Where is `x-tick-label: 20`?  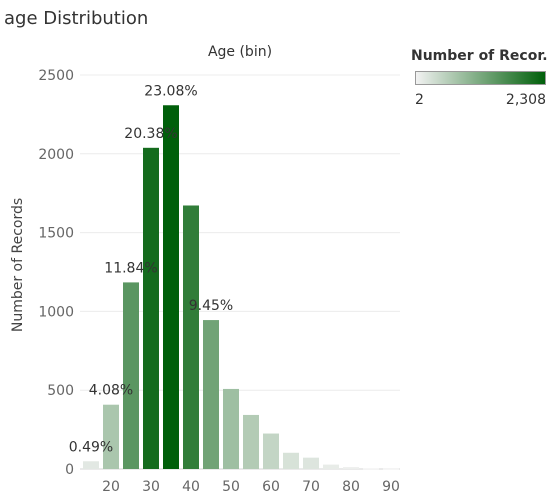 x-tick-label: 20 is located at coordinates (111, 487).